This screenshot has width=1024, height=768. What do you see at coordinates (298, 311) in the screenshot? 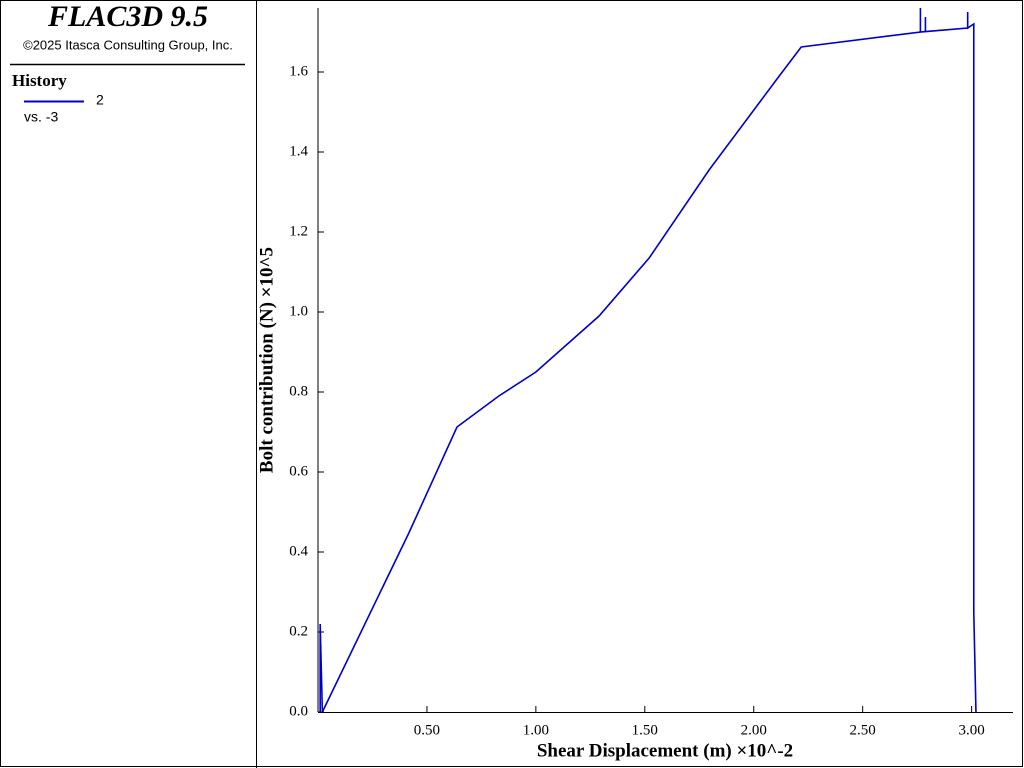
I see `y-tick-label: 1.0` at bounding box center [298, 311].